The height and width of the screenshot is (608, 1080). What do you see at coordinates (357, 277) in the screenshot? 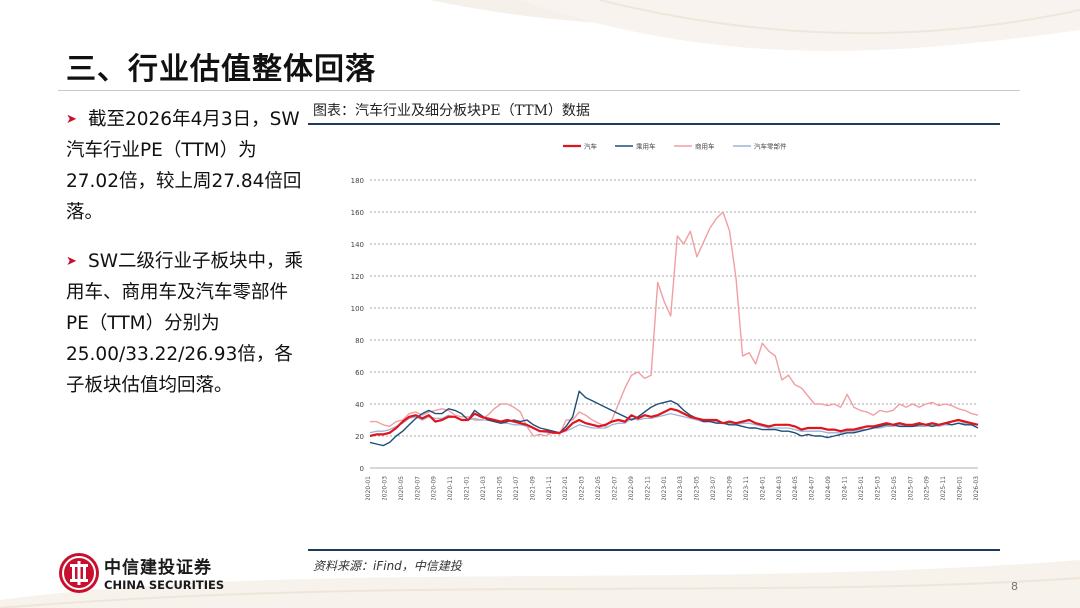
I see `y-tick-label: 120` at bounding box center [357, 277].